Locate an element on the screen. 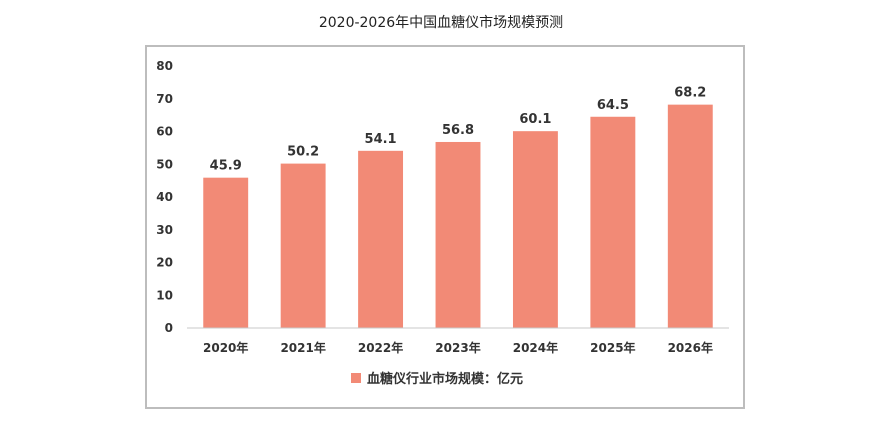 This screenshot has width=882, height=444. y-tick-label: 80 is located at coordinates (164, 66).